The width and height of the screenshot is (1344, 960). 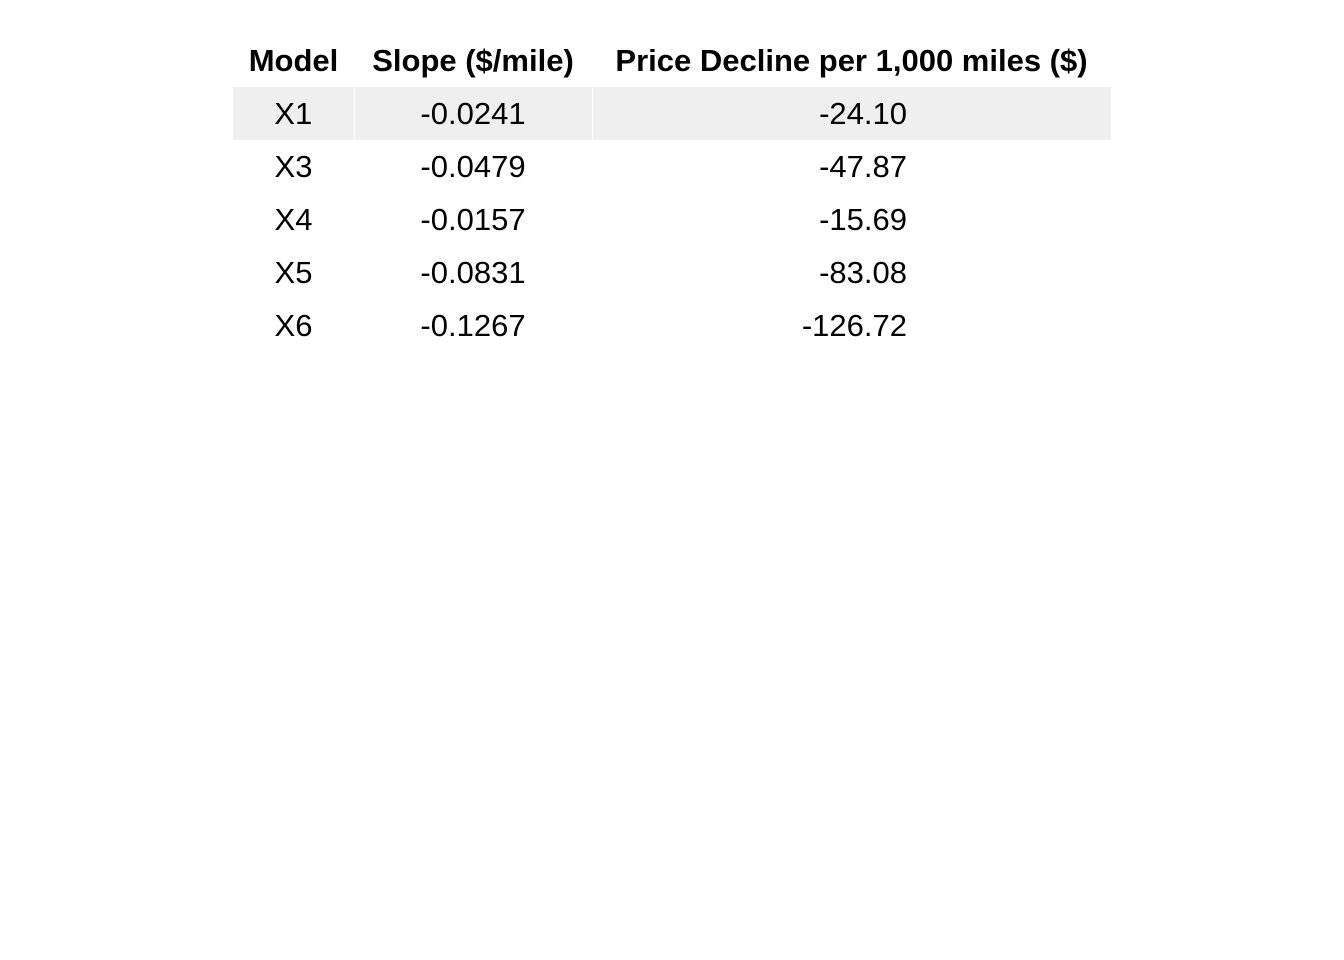 What do you see at coordinates (293, 325) in the screenshot?
I see `cell-model: X6` at bounding box center [293, 325].